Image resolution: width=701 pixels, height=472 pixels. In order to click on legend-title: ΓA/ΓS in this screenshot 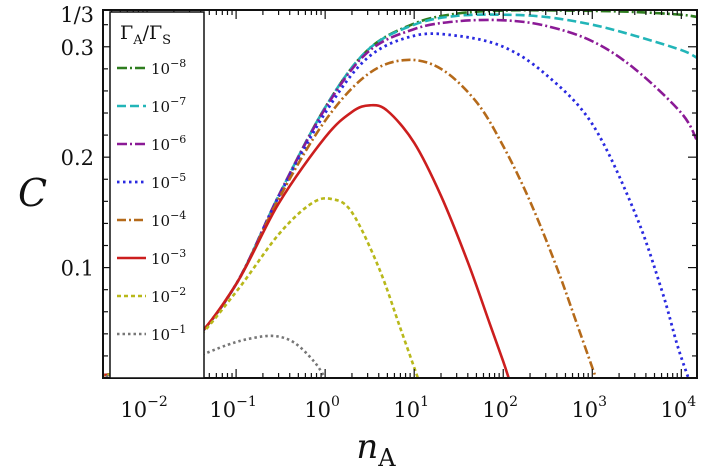, I will do `click(145, 35)`.